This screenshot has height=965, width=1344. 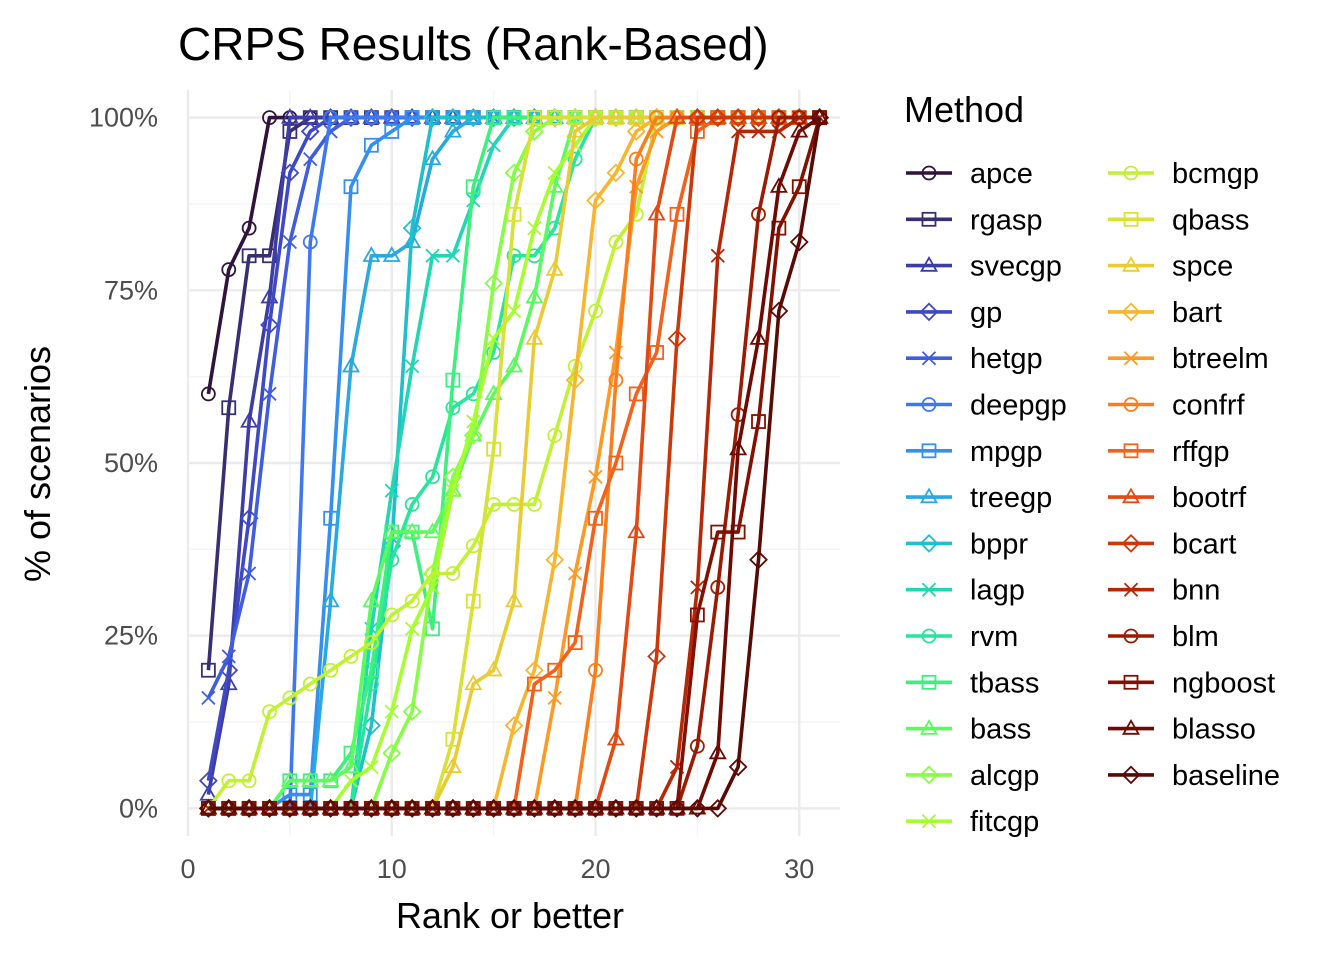 I want to click on legend-item-blasso: blasso, so click(x=1182, y=730).